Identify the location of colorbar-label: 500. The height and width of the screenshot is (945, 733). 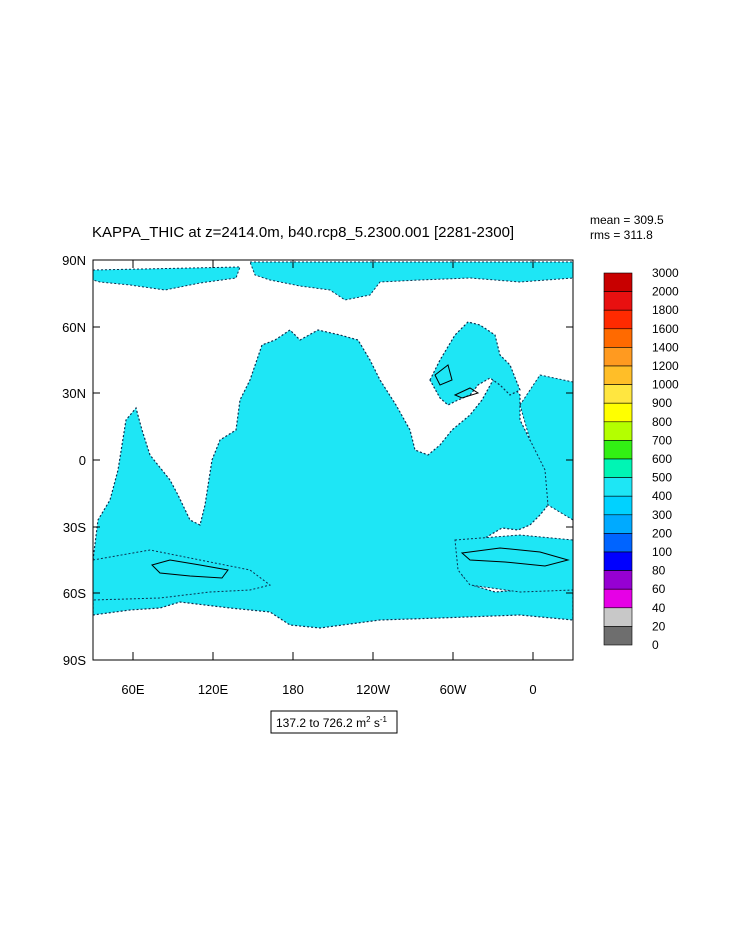
(662, 478).